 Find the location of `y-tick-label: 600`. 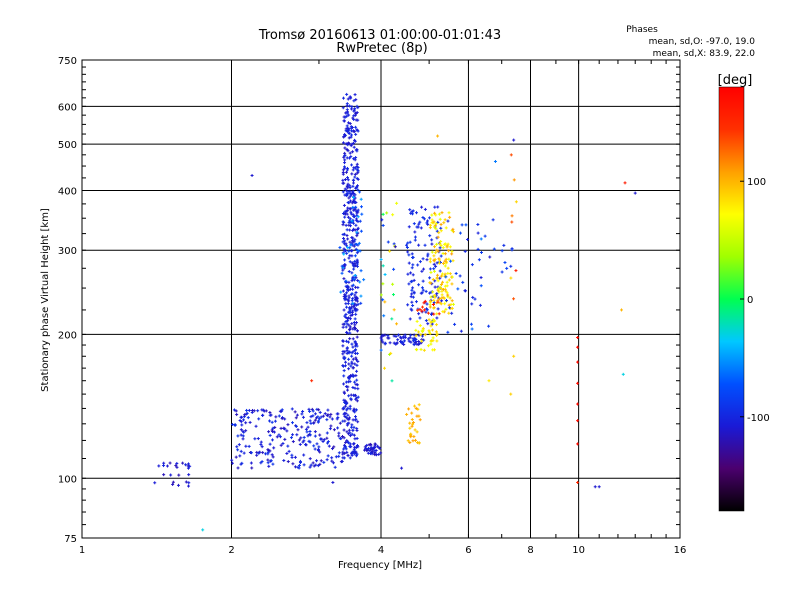

y-tick-label: 600 is located at coordinates (67, 107).